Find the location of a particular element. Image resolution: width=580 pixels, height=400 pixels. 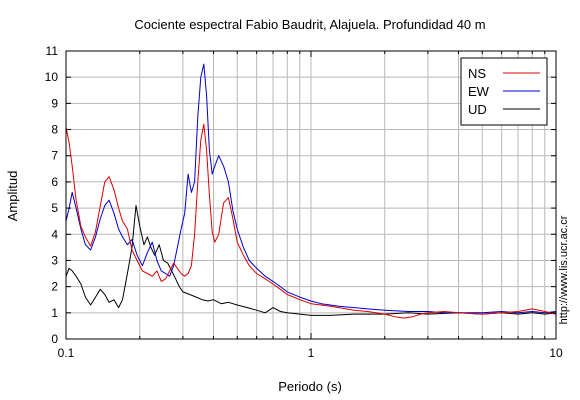

legend-label-ns: NS is located at coordinates (477, 73).